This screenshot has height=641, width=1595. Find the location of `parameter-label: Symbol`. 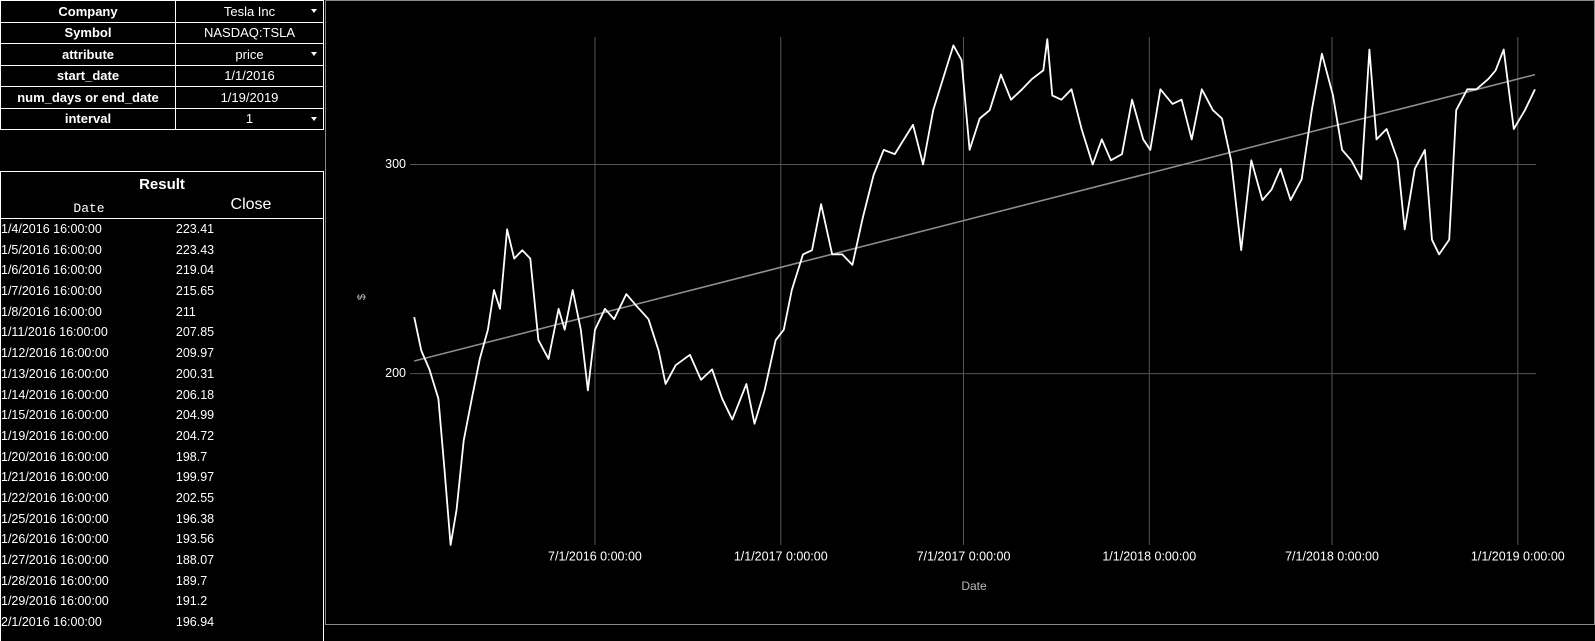

parameter-label: Symbol is located at coordinates (88, 32).